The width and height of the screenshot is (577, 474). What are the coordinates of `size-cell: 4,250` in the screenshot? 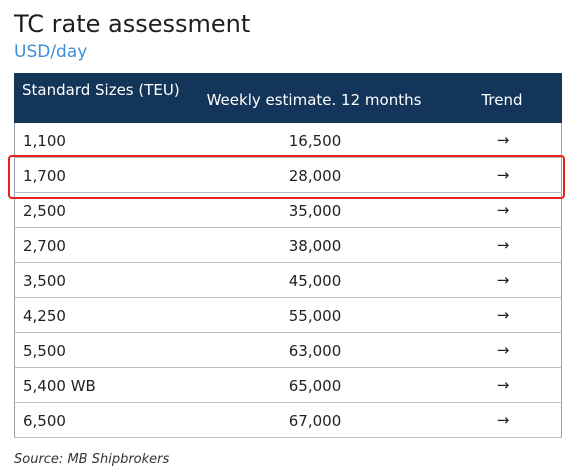 It's located at (44, 316).